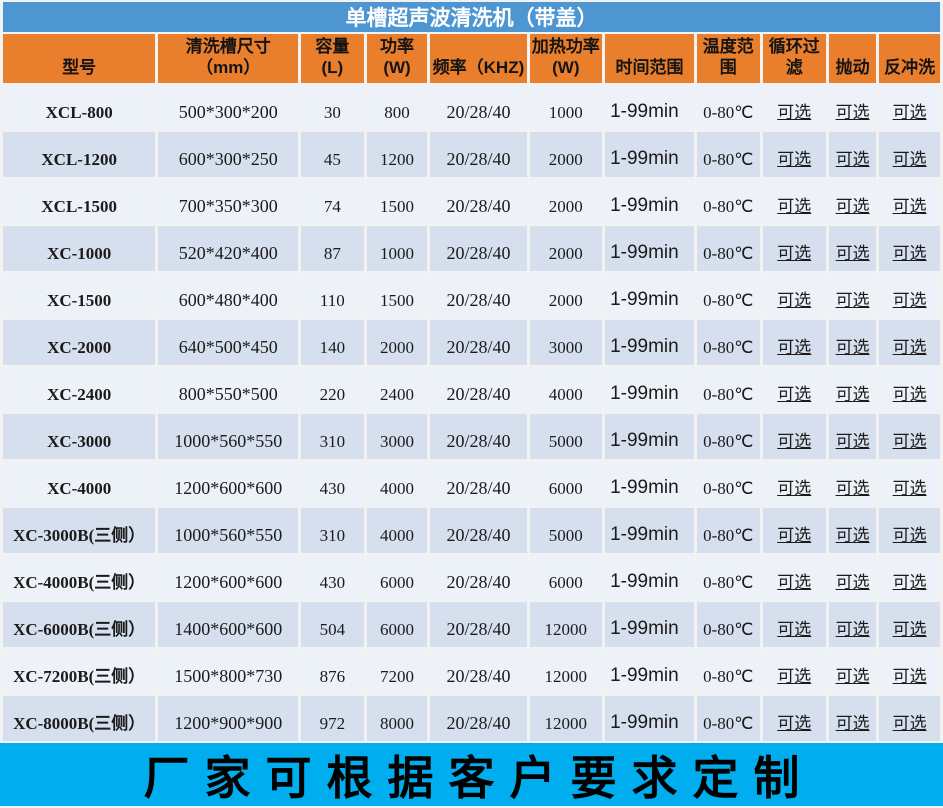  I want to click on footer-text: 厂家可根据客户要求定制, so click(479, 778).